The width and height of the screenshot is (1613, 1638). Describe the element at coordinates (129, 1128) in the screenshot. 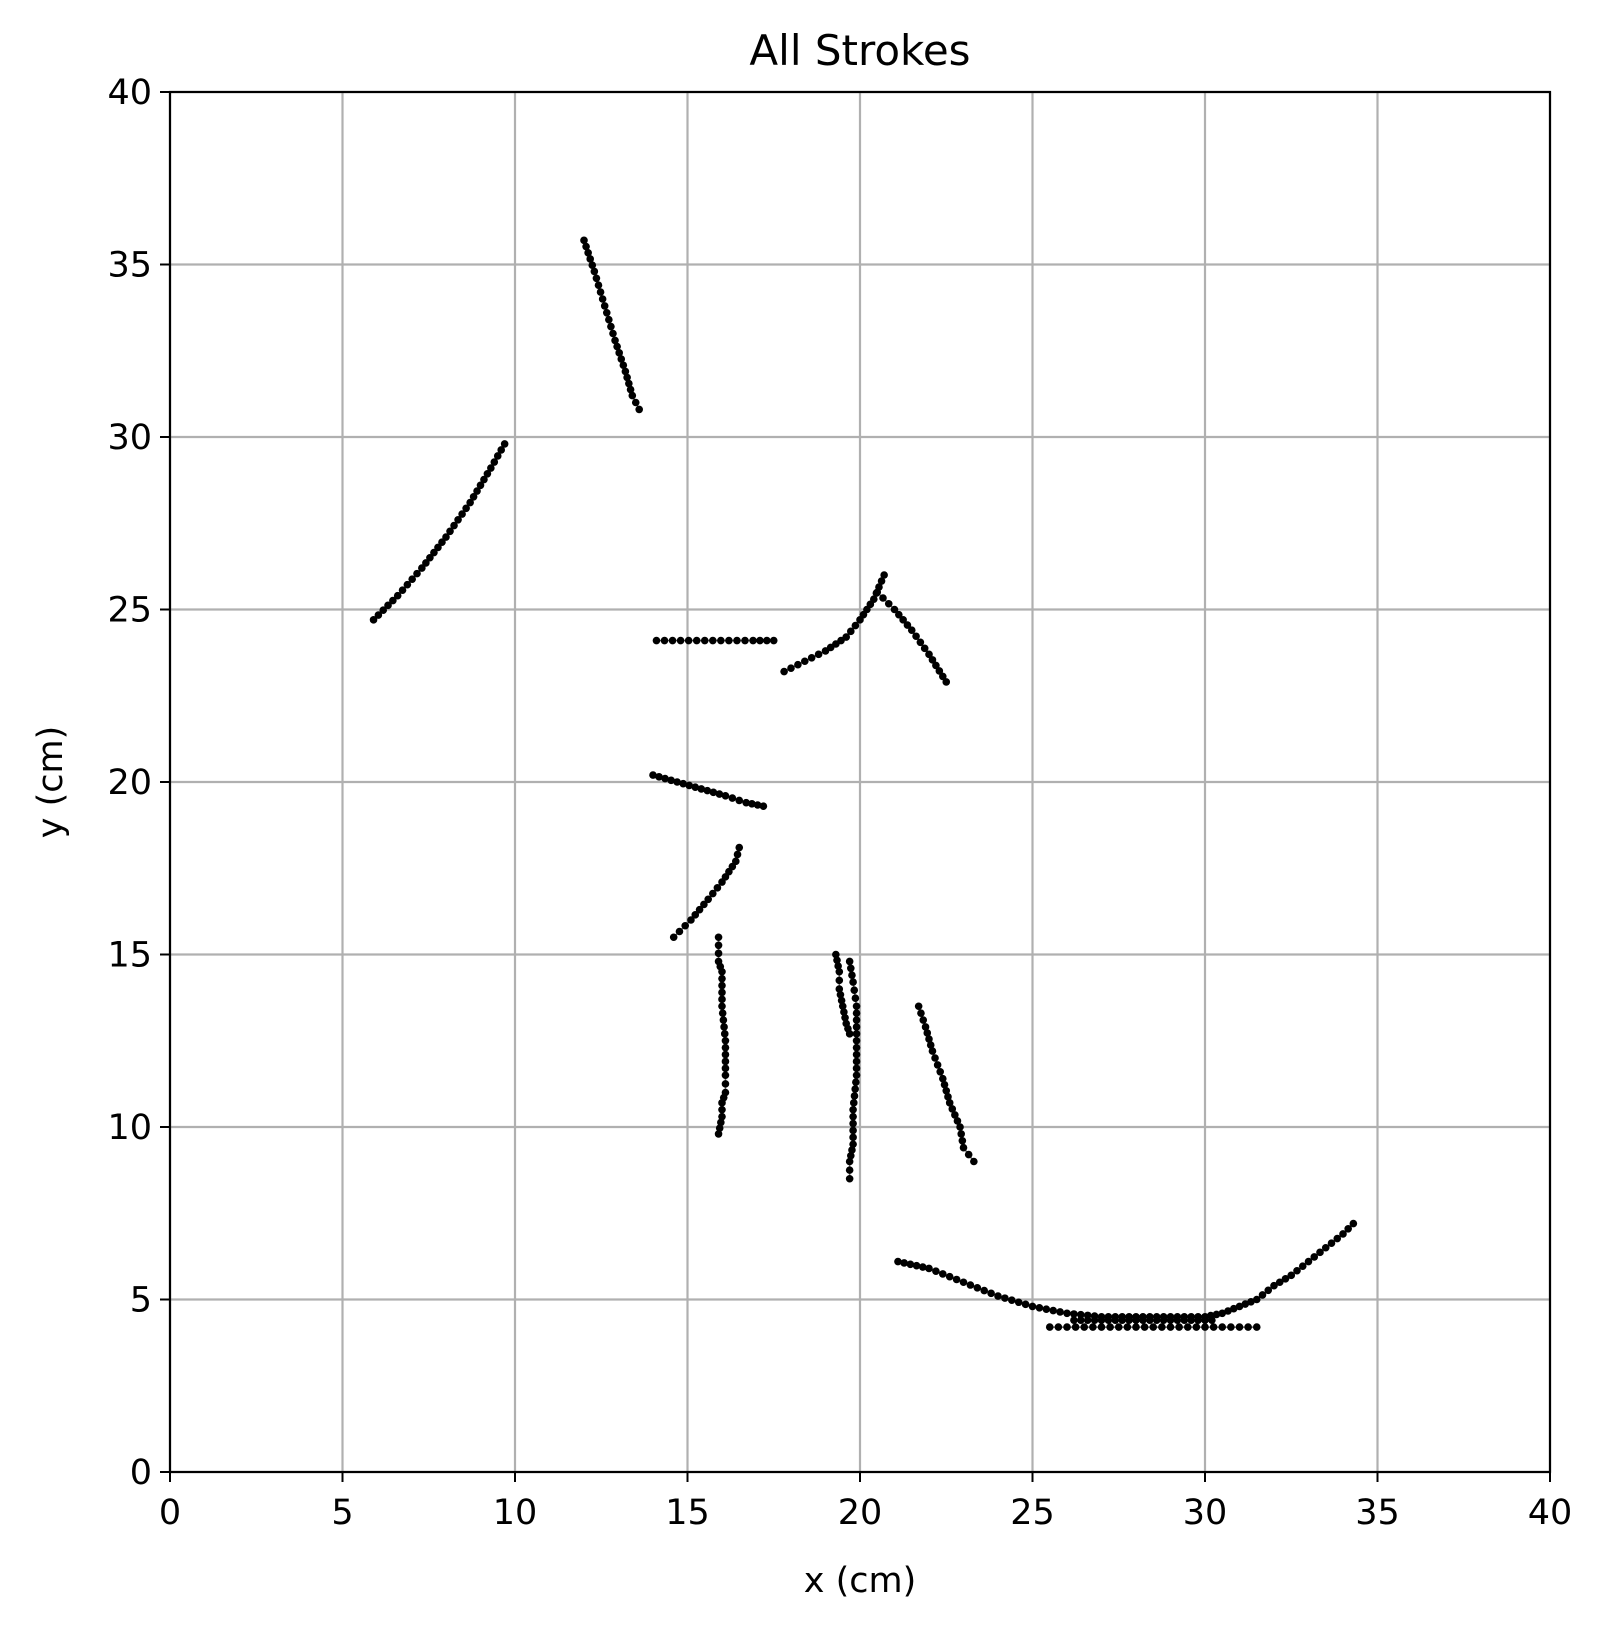

I see `y-tick-label: 10` at that location.